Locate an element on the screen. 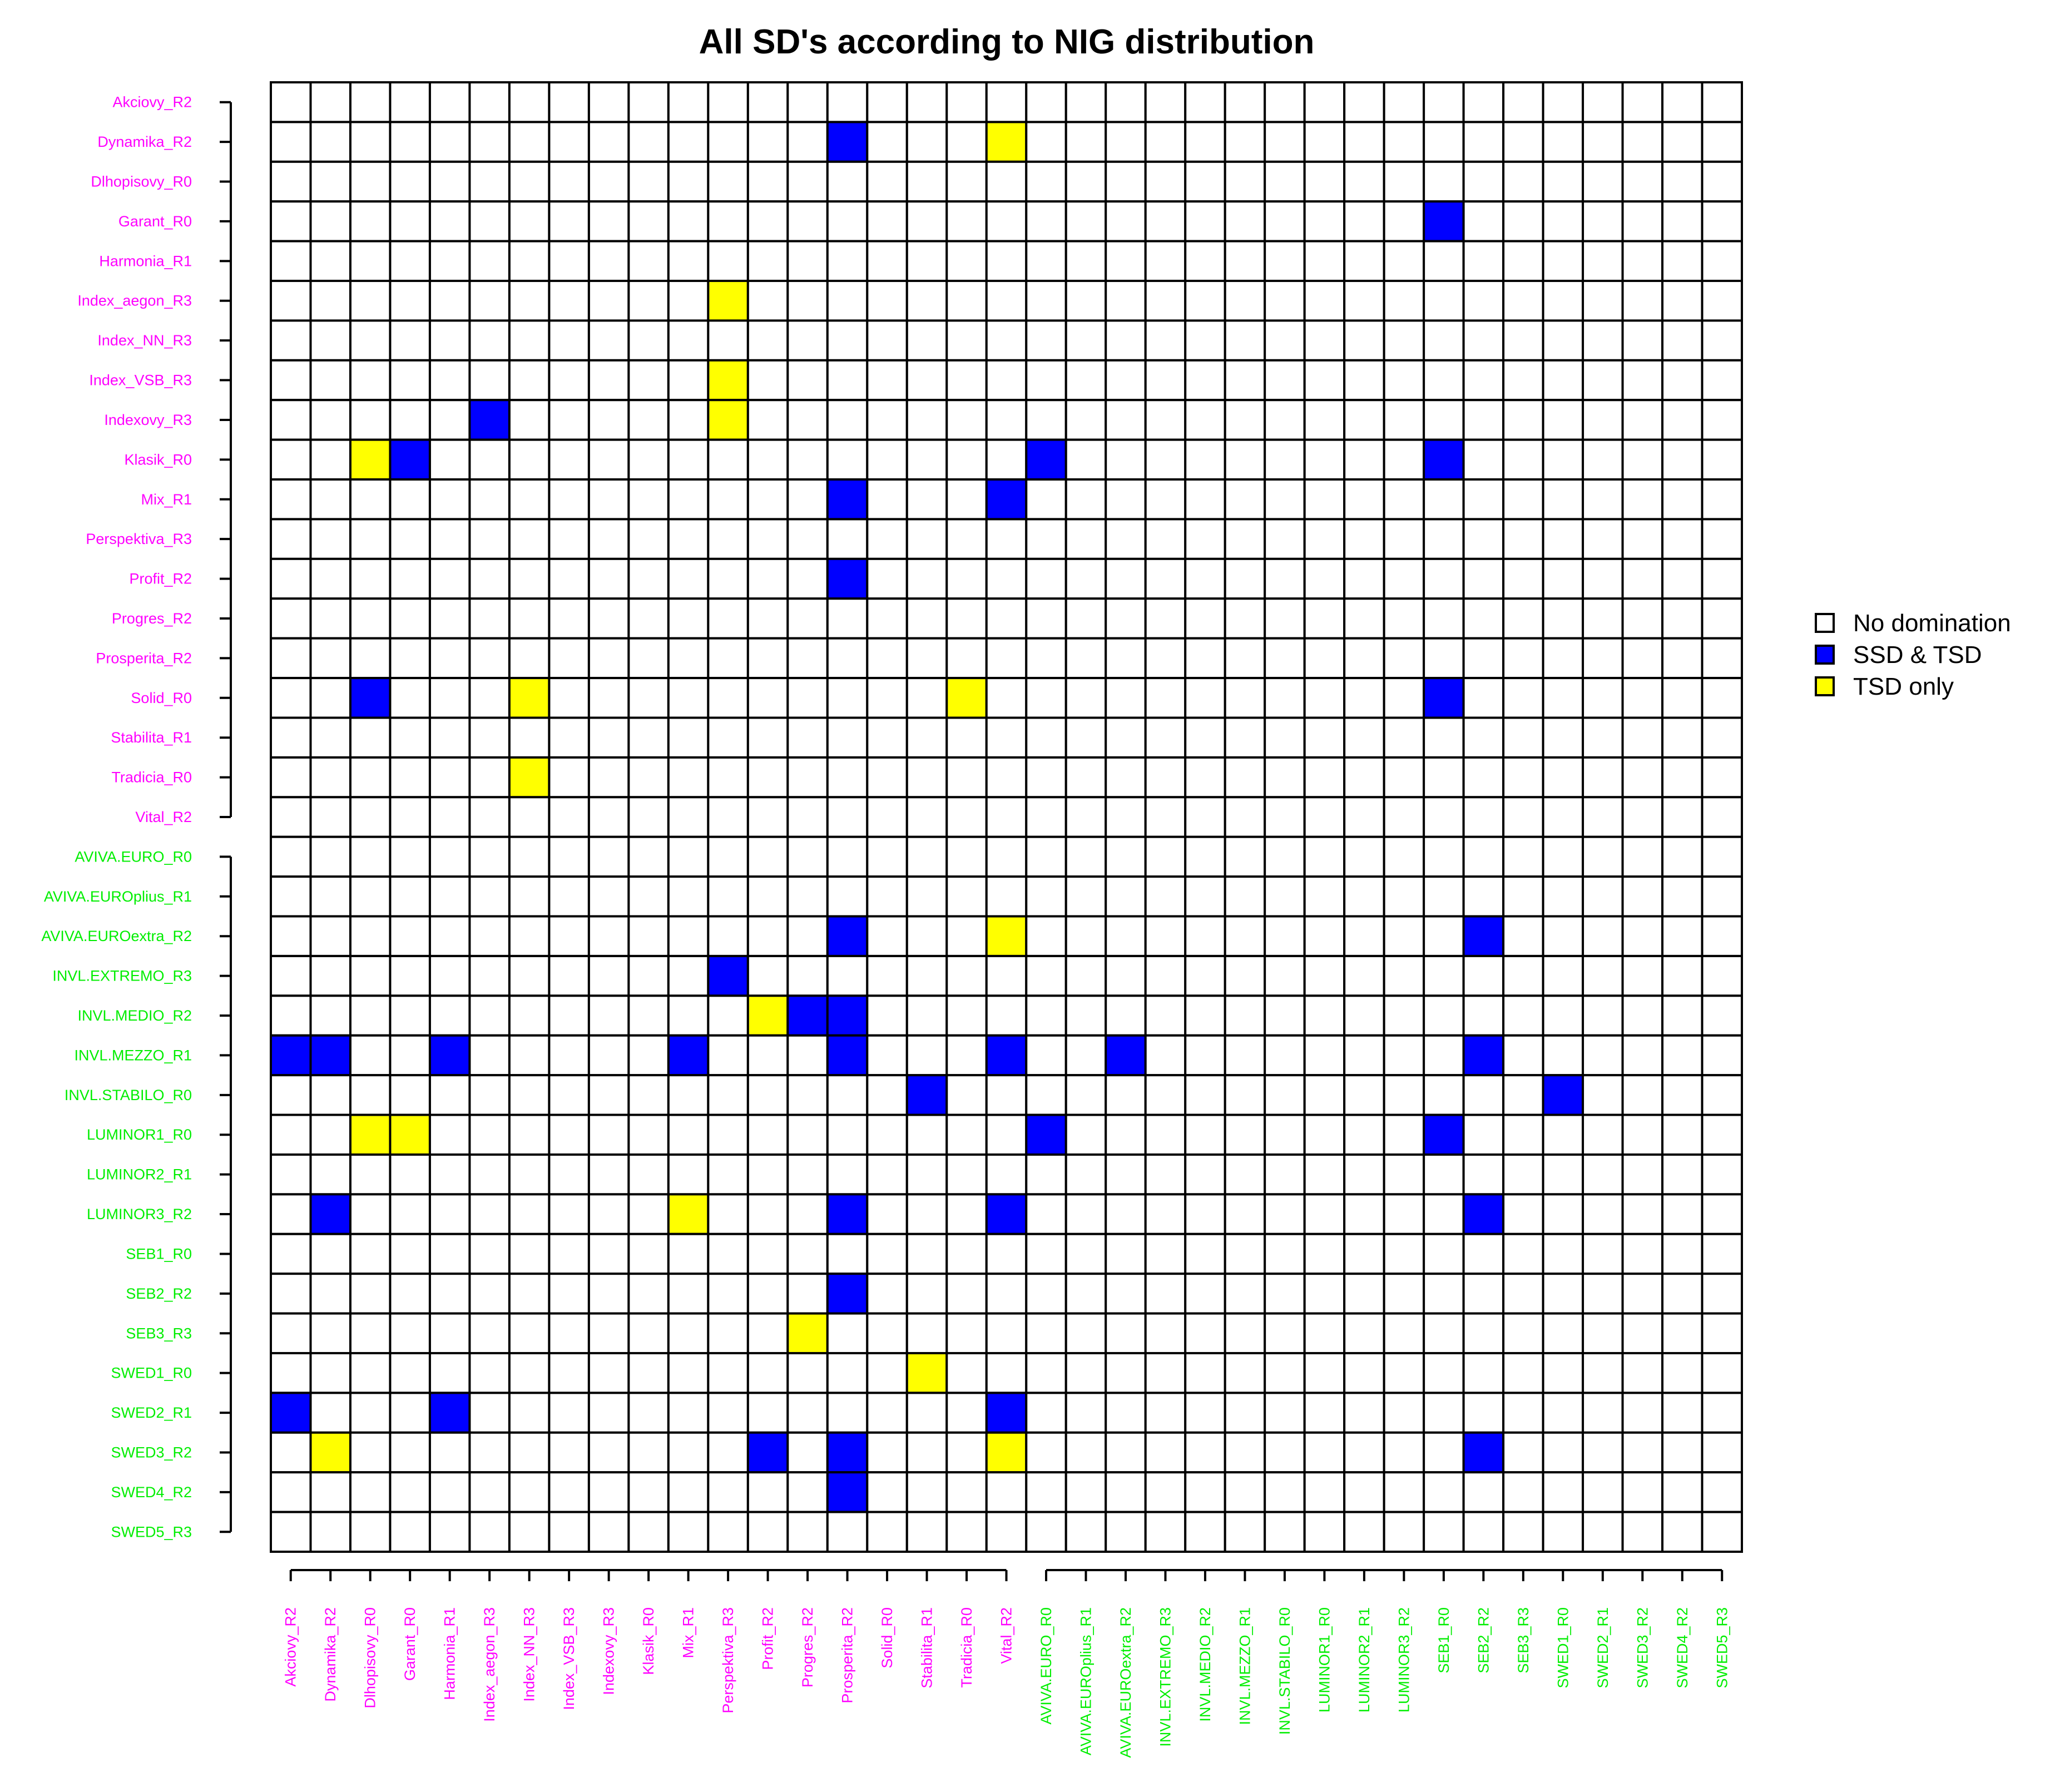  column-tick-label: INVL.MEDIO_R2 is located at coordinates (1205, 1664).